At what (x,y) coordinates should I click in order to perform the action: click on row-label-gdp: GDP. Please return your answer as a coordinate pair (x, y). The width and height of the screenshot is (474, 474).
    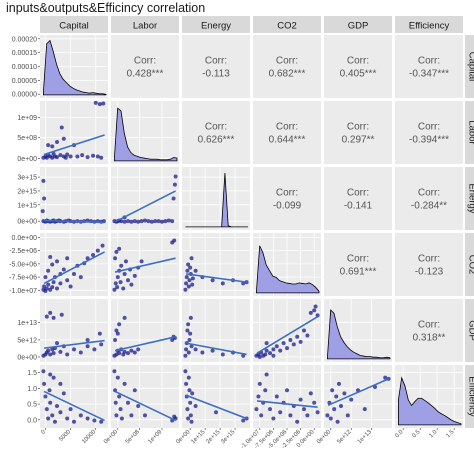
    Looking at the image, I should click on (470, 330).